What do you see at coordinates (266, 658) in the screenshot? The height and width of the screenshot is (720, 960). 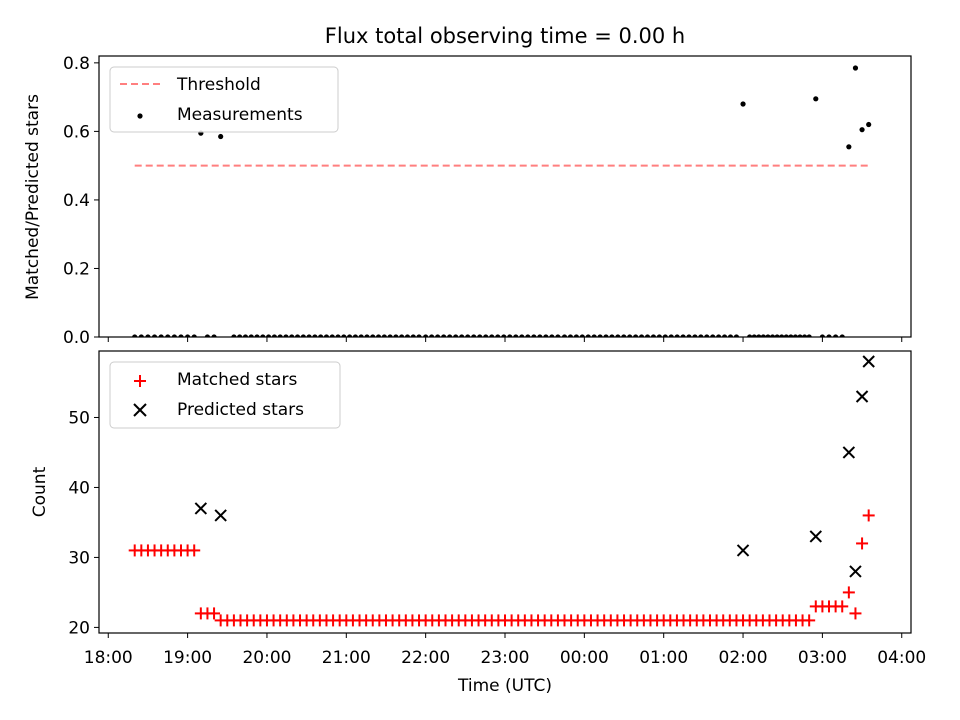 I see `bottom-x-tick-label: 20:00` at bounding box center [266, 658].